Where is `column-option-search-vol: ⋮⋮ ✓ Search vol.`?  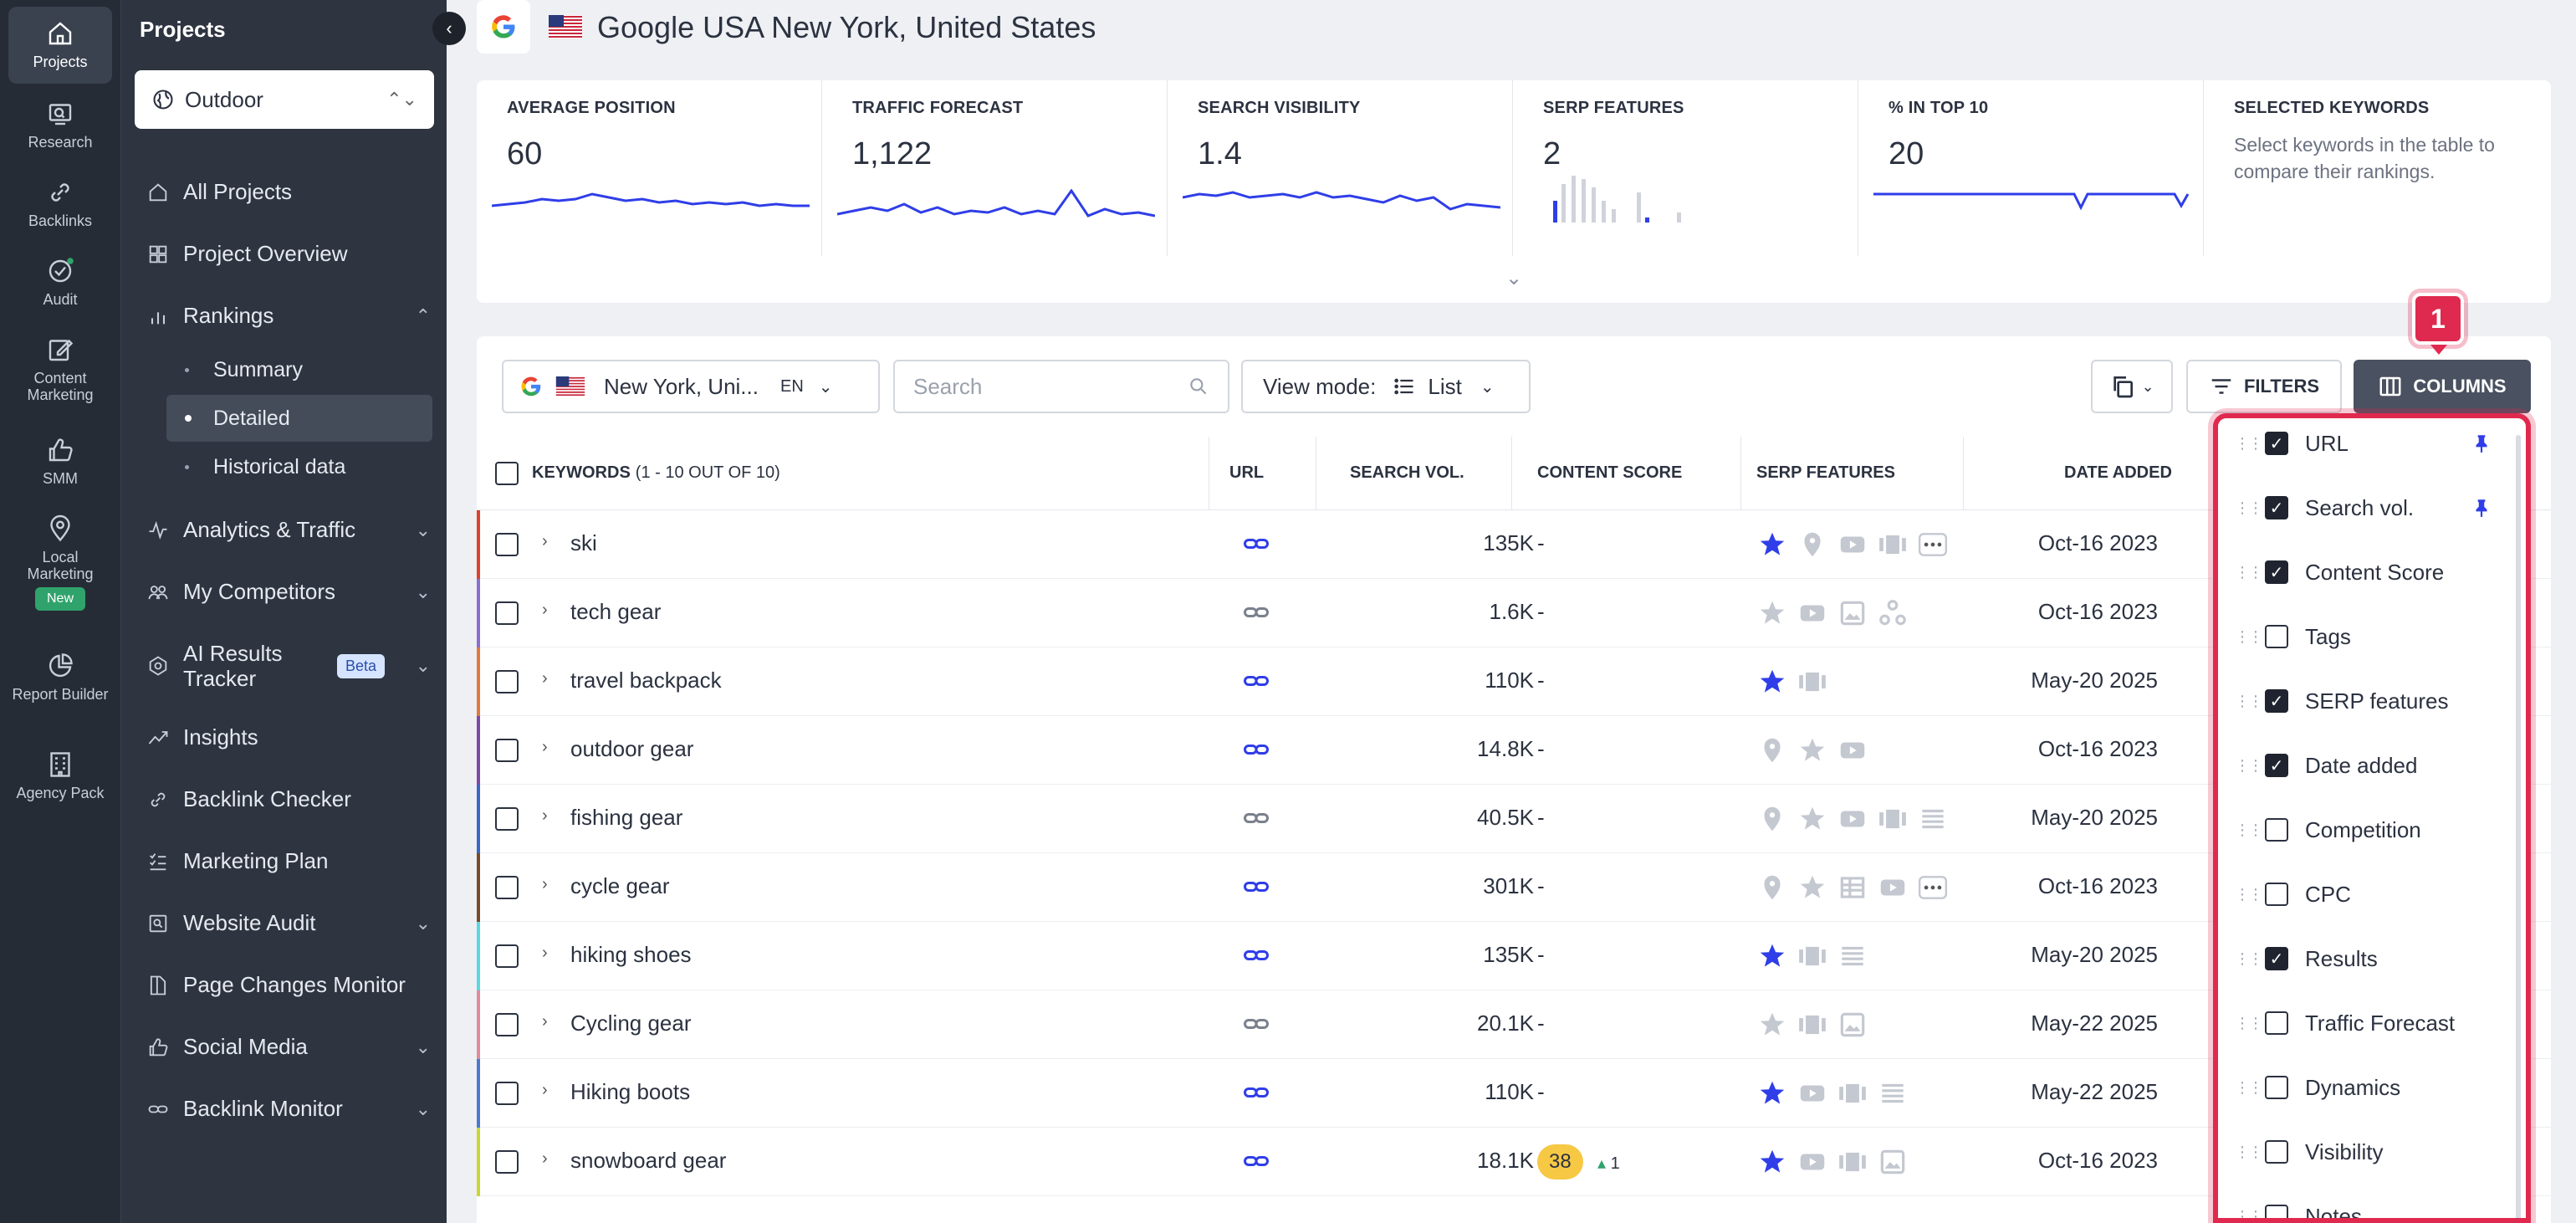
column-option-search-vol: ⋮⋮ ✓ Search vol. is located at coordinates (2368, 508).